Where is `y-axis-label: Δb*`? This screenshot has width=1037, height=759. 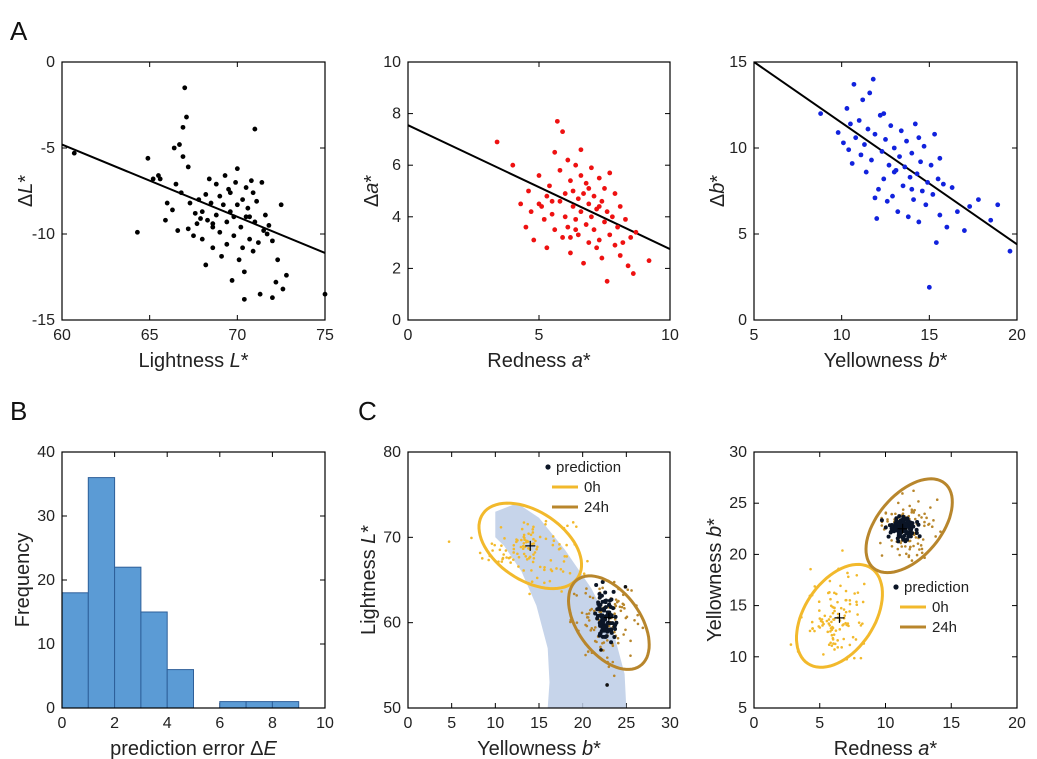
y-axis-label: Δb* is located at coordinates (718, 191).